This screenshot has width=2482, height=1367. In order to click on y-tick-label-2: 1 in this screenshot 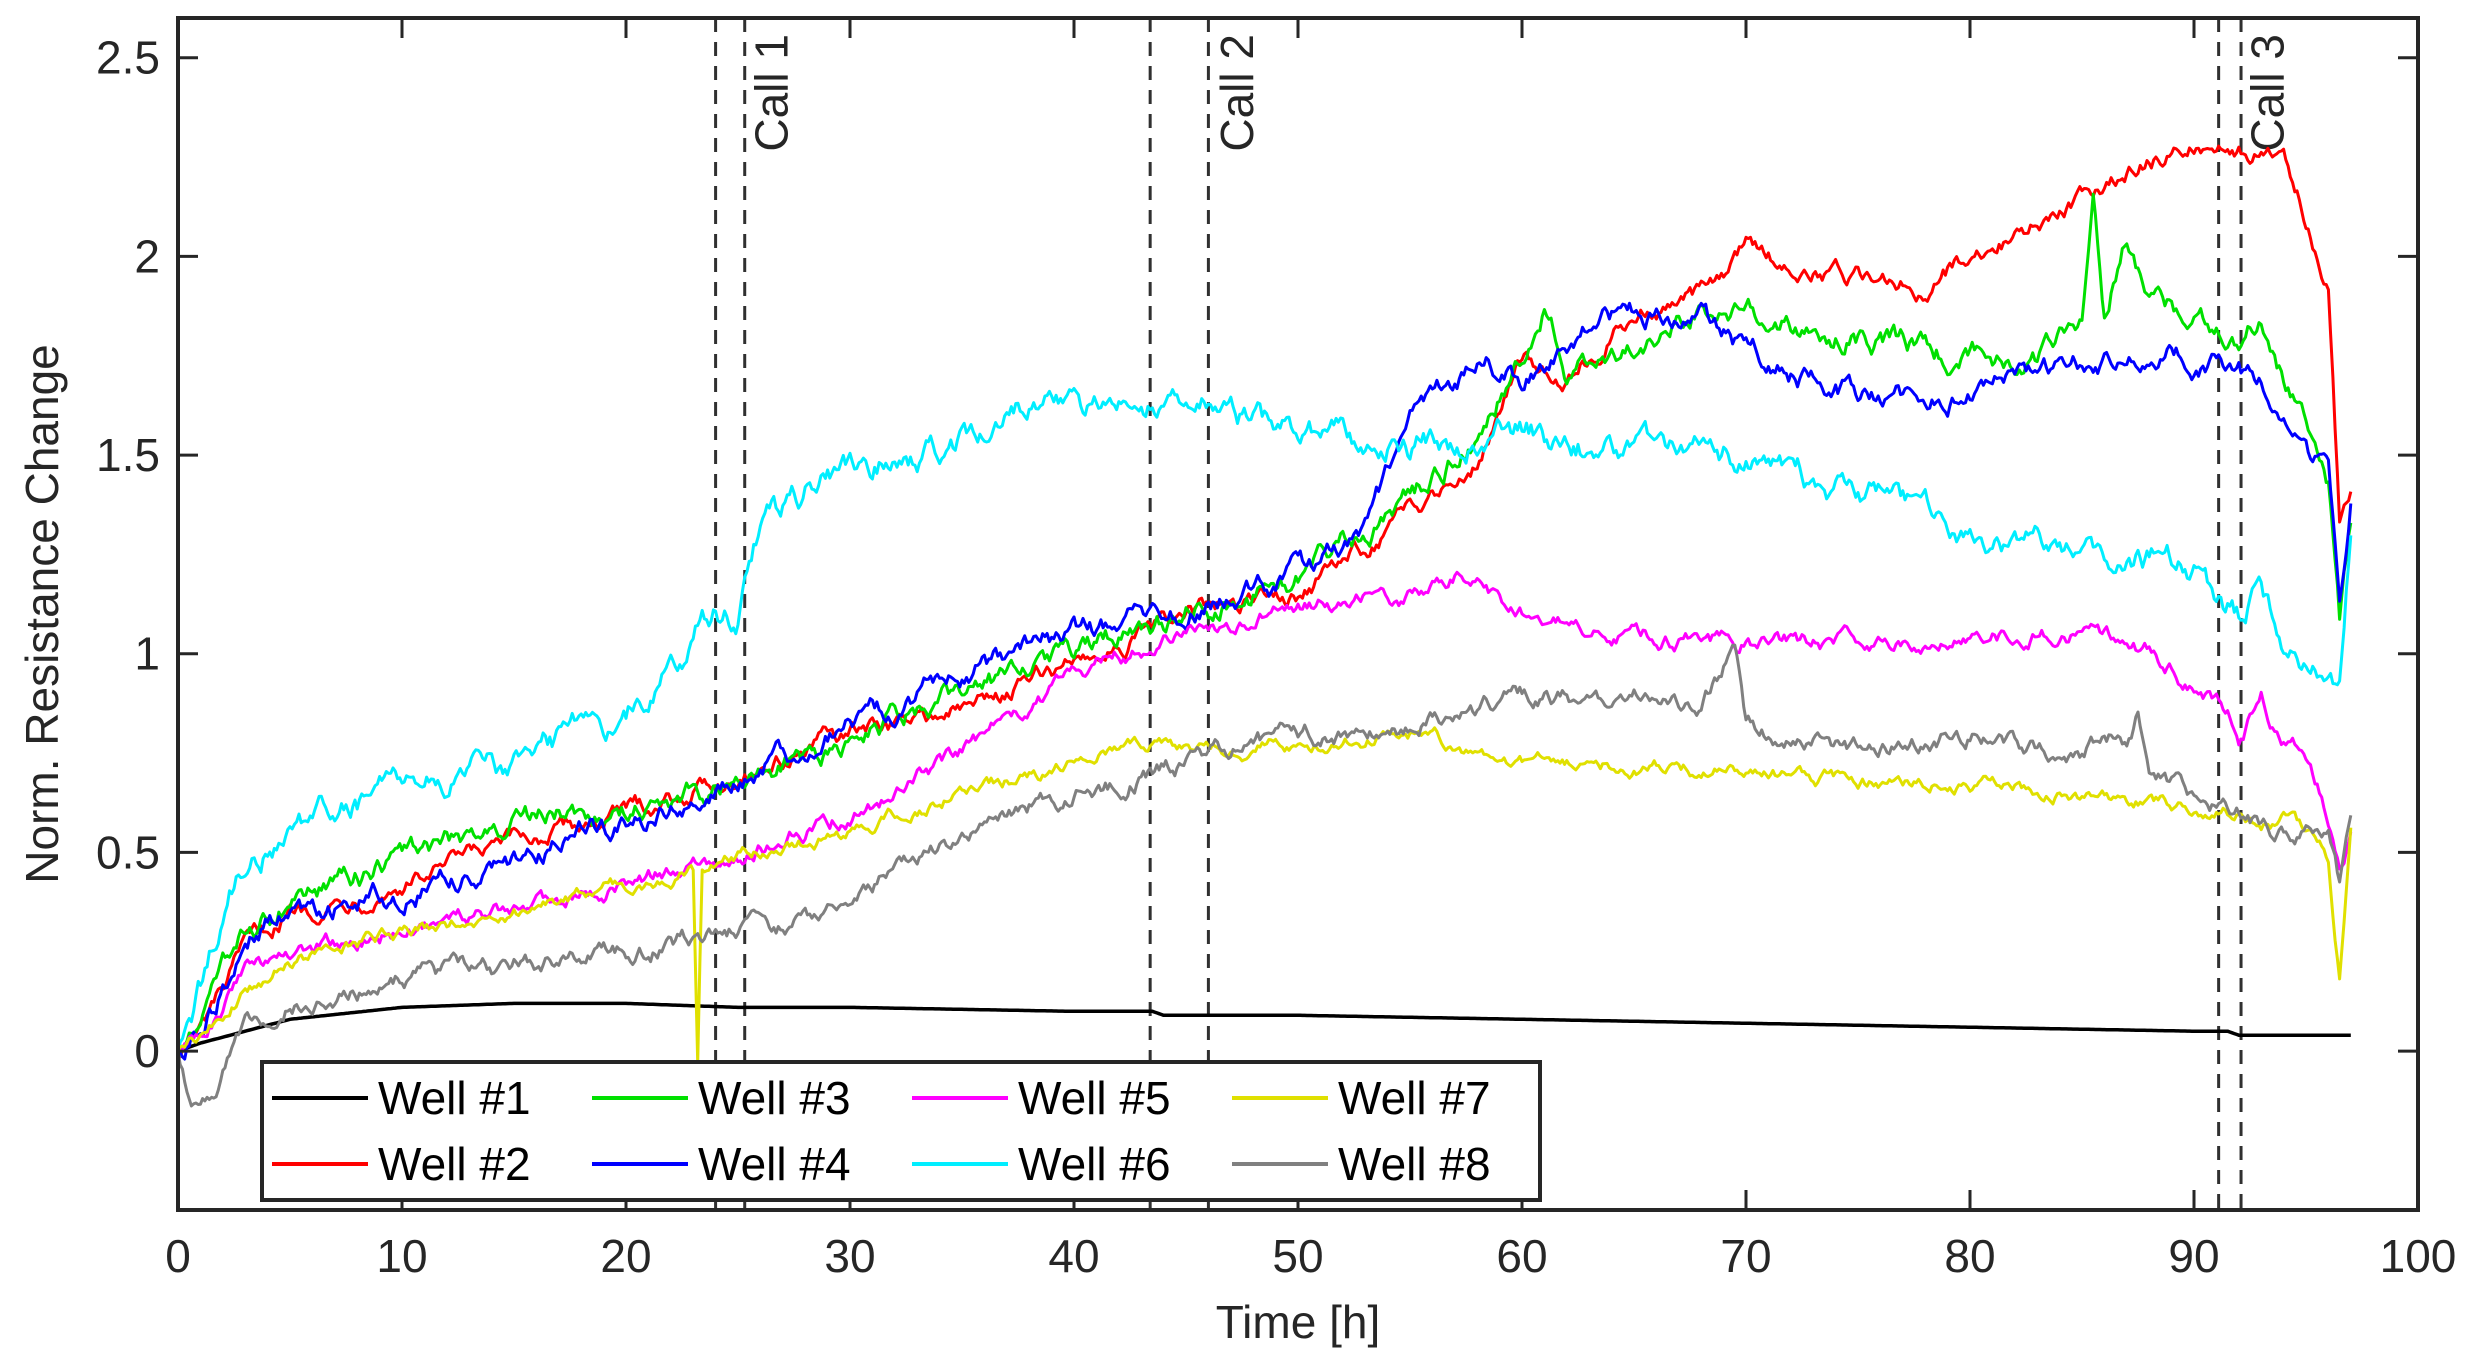, I will do `click(147, 654)`.